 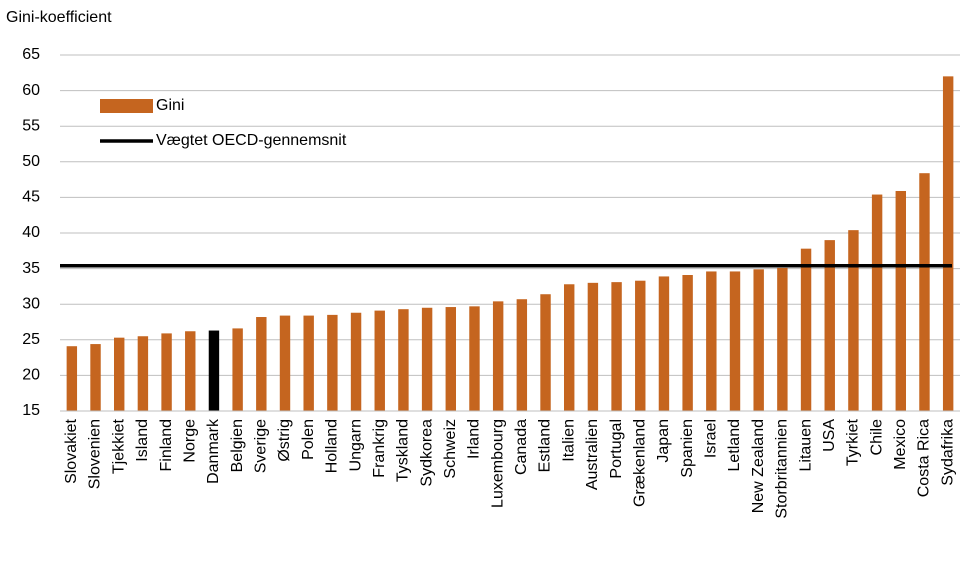 What do you see at coordinates (521, 447) in the screenshot?
I see `x-tick-label: Canada` at bounding box center [521, 447].